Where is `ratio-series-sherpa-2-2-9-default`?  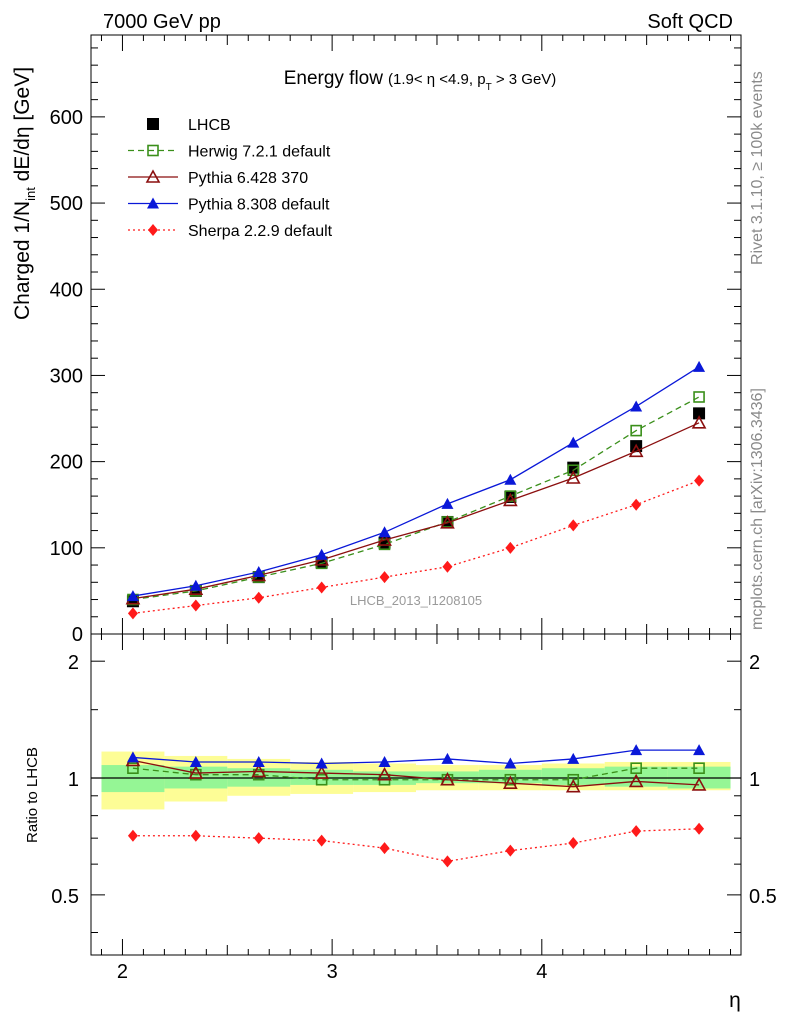 ratio-series-sherpa-2-2-9-default is located at coordinates (416, 845).